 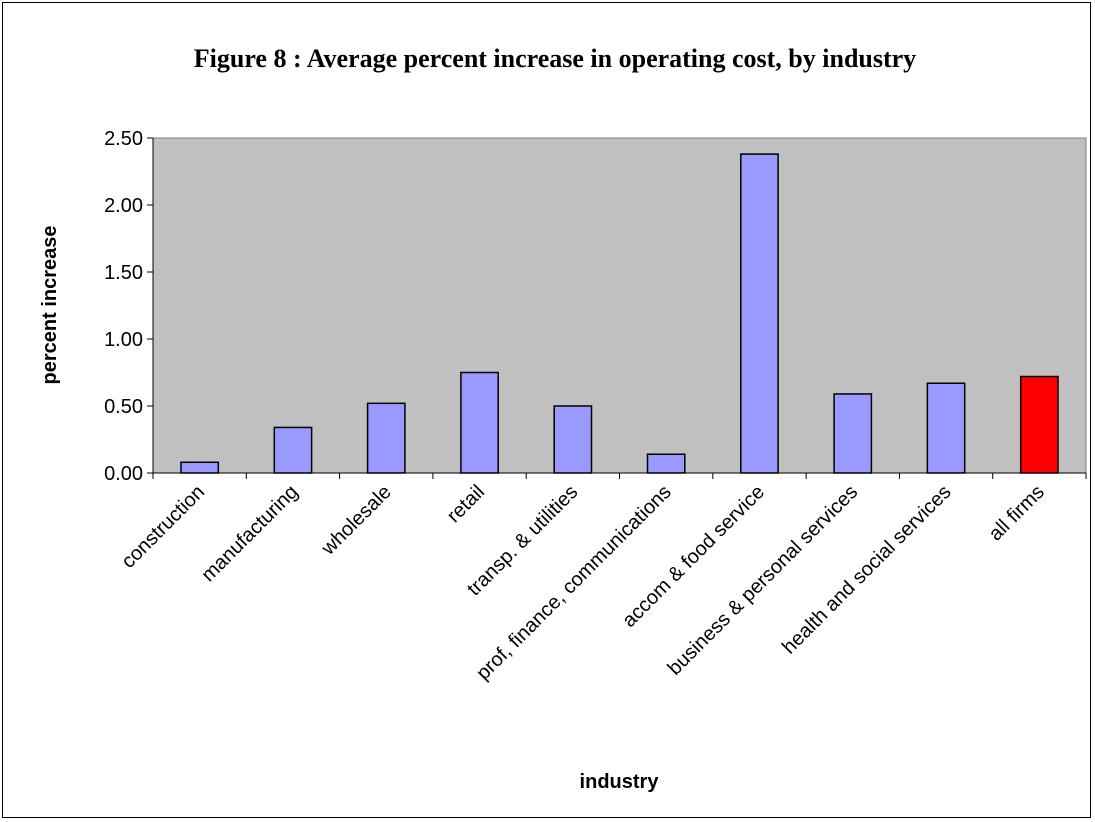 What do you see at coordinates (123, 340) in the screenshot?
I see `y-tick-label: 1.00` at bounding box center [123, 340].